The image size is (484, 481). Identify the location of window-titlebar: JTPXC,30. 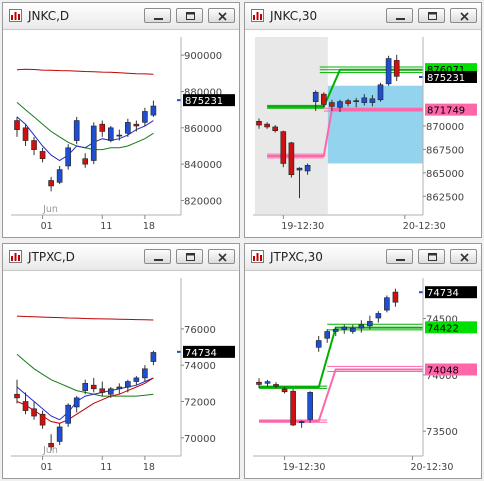
(363, 257).